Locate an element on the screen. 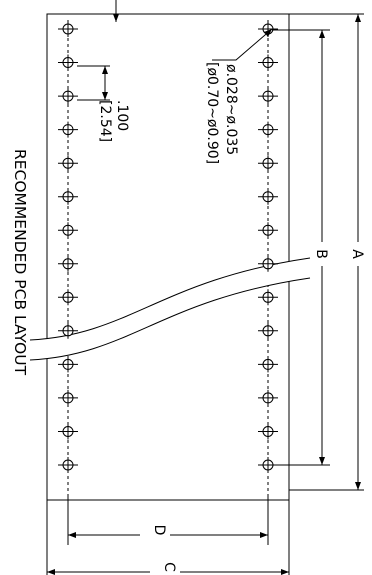 The width and height of the screenshot is (372, 575). break-line-bottom is located at coordinates (170, 319).